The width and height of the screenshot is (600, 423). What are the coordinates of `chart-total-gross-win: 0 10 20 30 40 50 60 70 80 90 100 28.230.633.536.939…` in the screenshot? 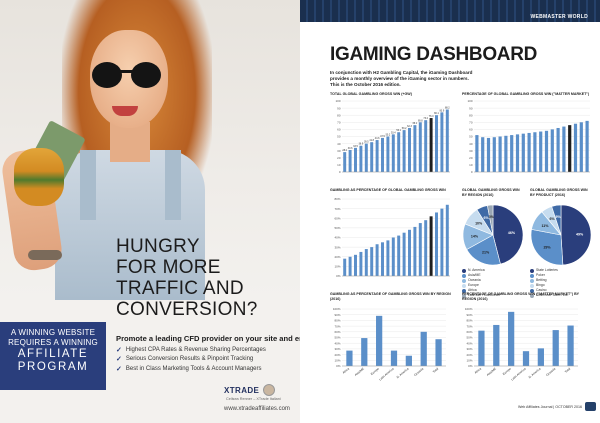 It's located at (392, 136).